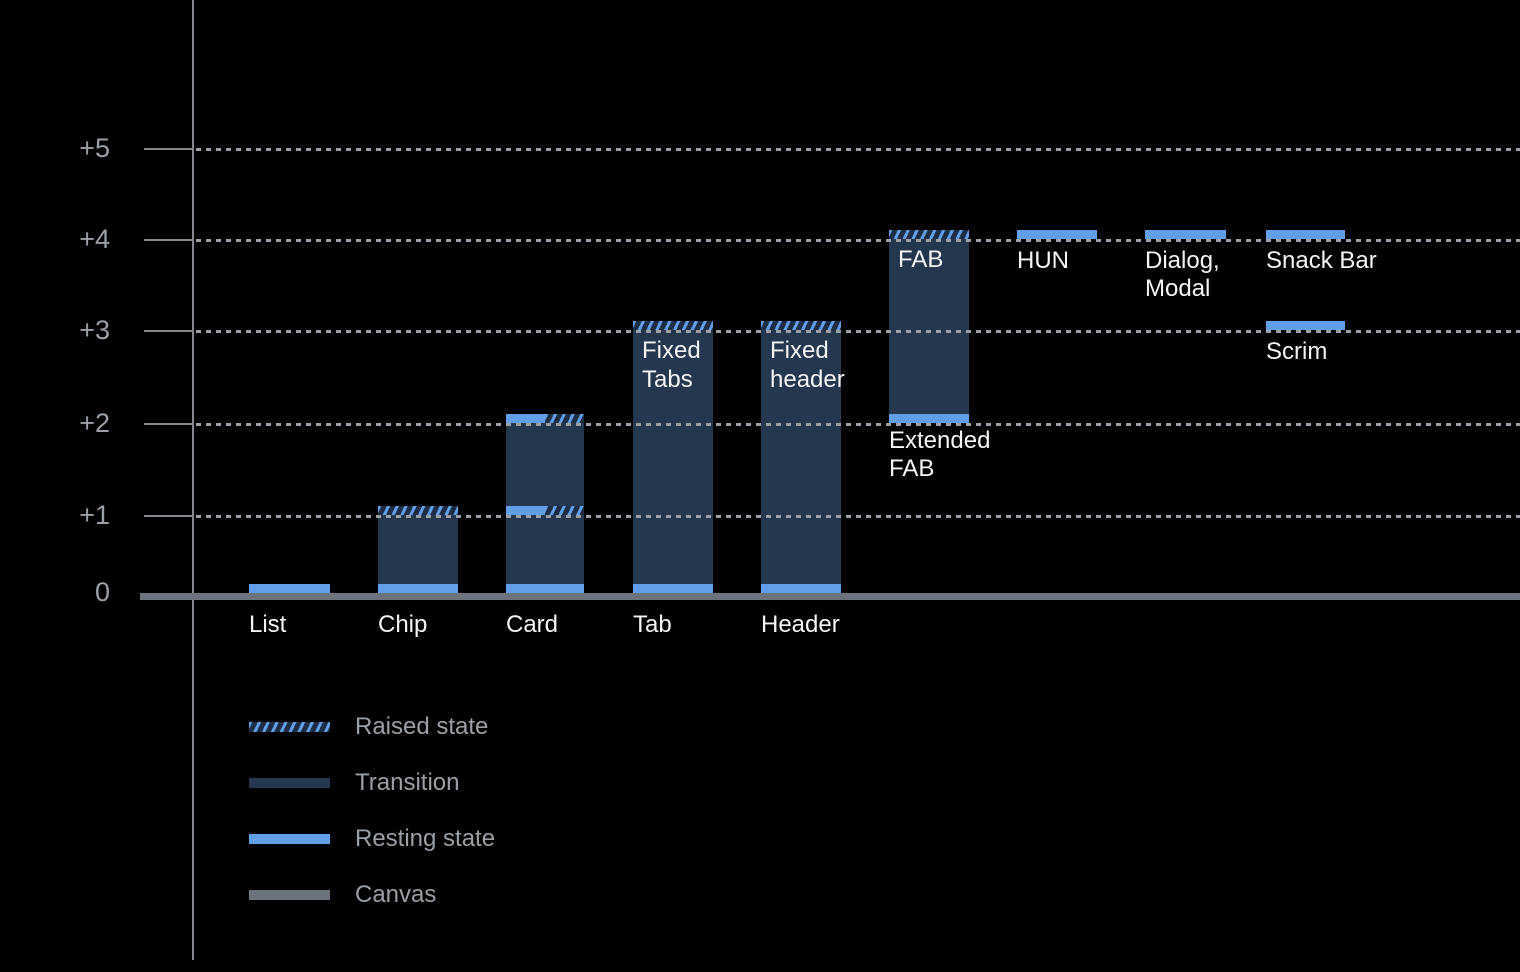 The height and width of the screenshot is (972, 1520). Describe the element at coordinates (801, 325) in the screenshot. I see `bar-header-raised-band` at that location.